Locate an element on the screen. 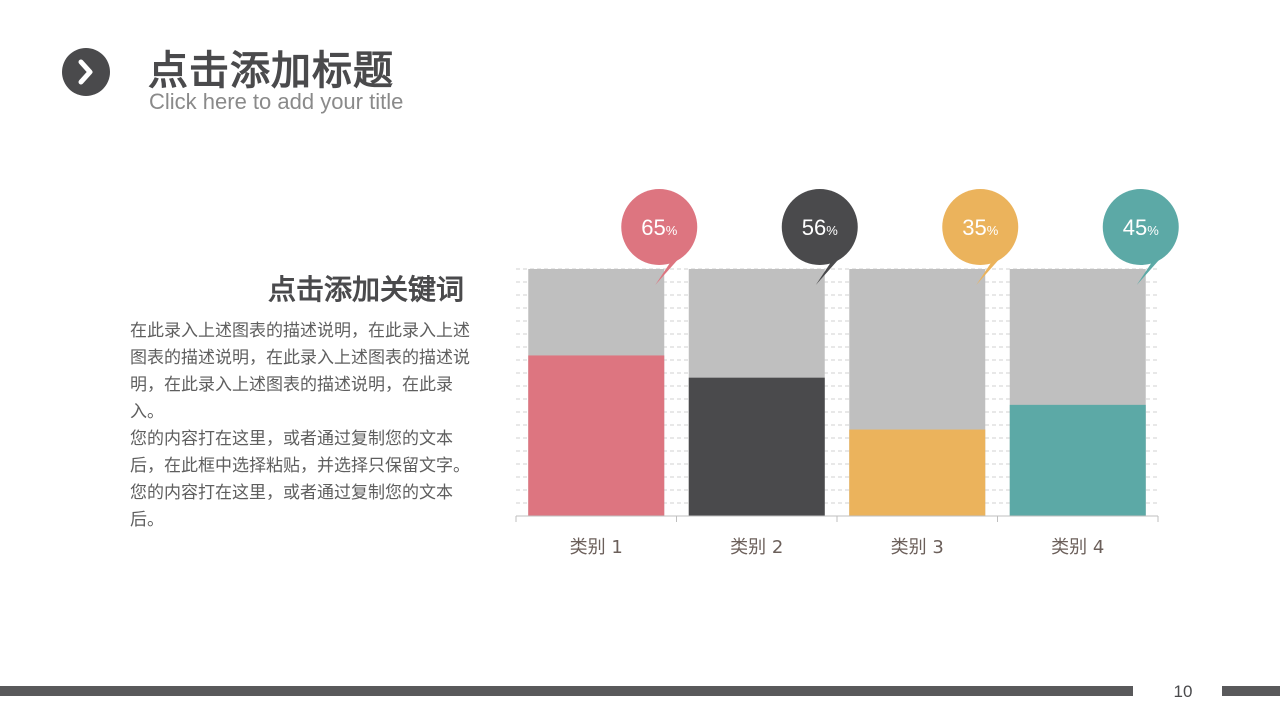 The width and height of the screenshot is (1280, 720). tick-label: 类别 1 is located at coordinates (596, 547).